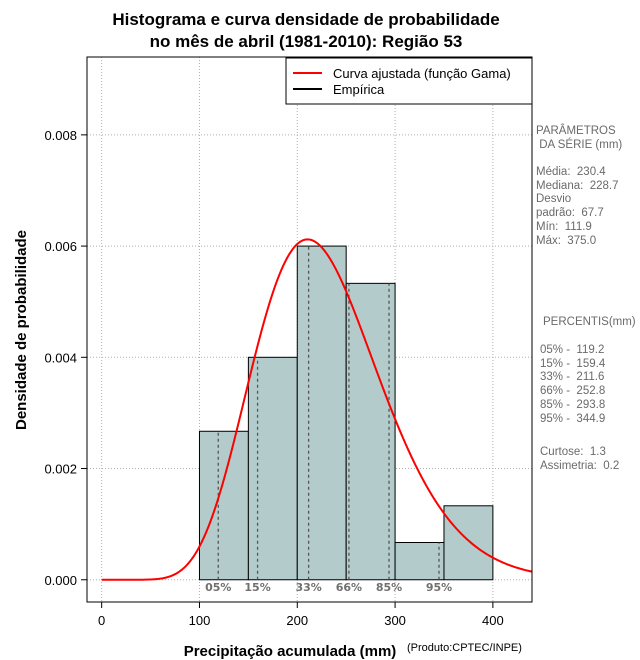  Describe the element at coordinates (101, 620) in the screenshot. I see `x-tick-label-0: 0` at that location.